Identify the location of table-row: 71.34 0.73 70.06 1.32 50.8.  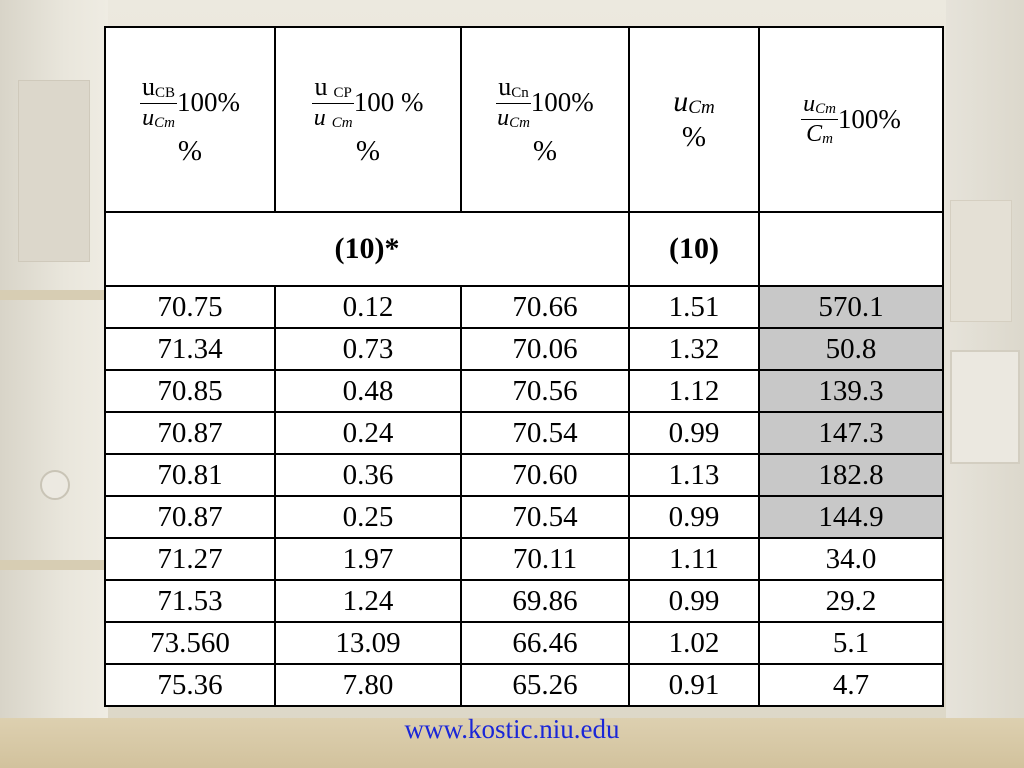
(524, 349).